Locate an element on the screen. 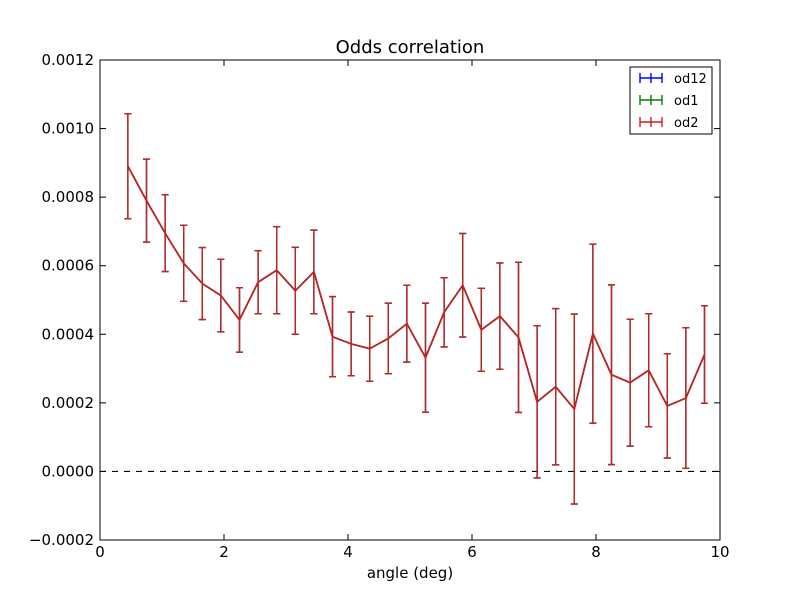 The image size is (800, 600). y-tick-label: 0.0002 is located at coordinates (68, 403).